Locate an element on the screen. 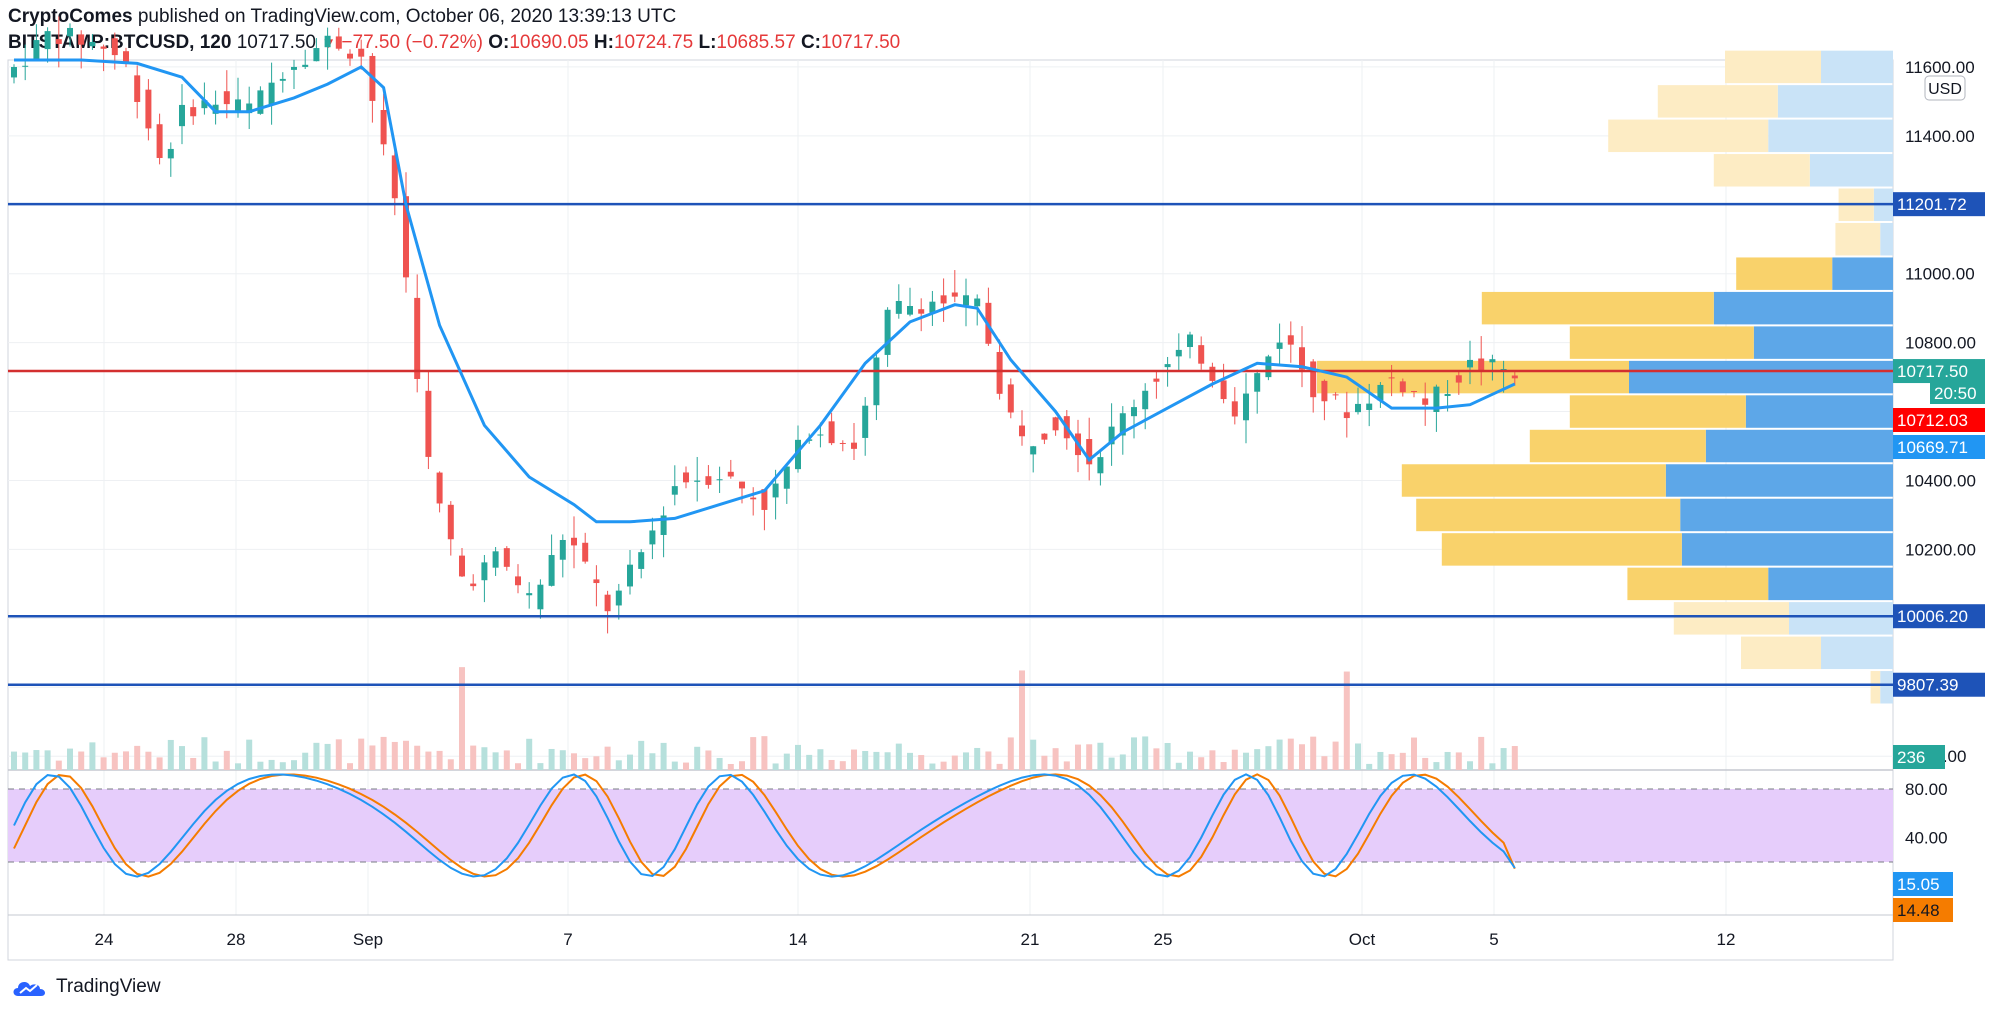 This screenshot has height=1015, width=2000. currency-label: USD is located at coordinates (1945, 89).